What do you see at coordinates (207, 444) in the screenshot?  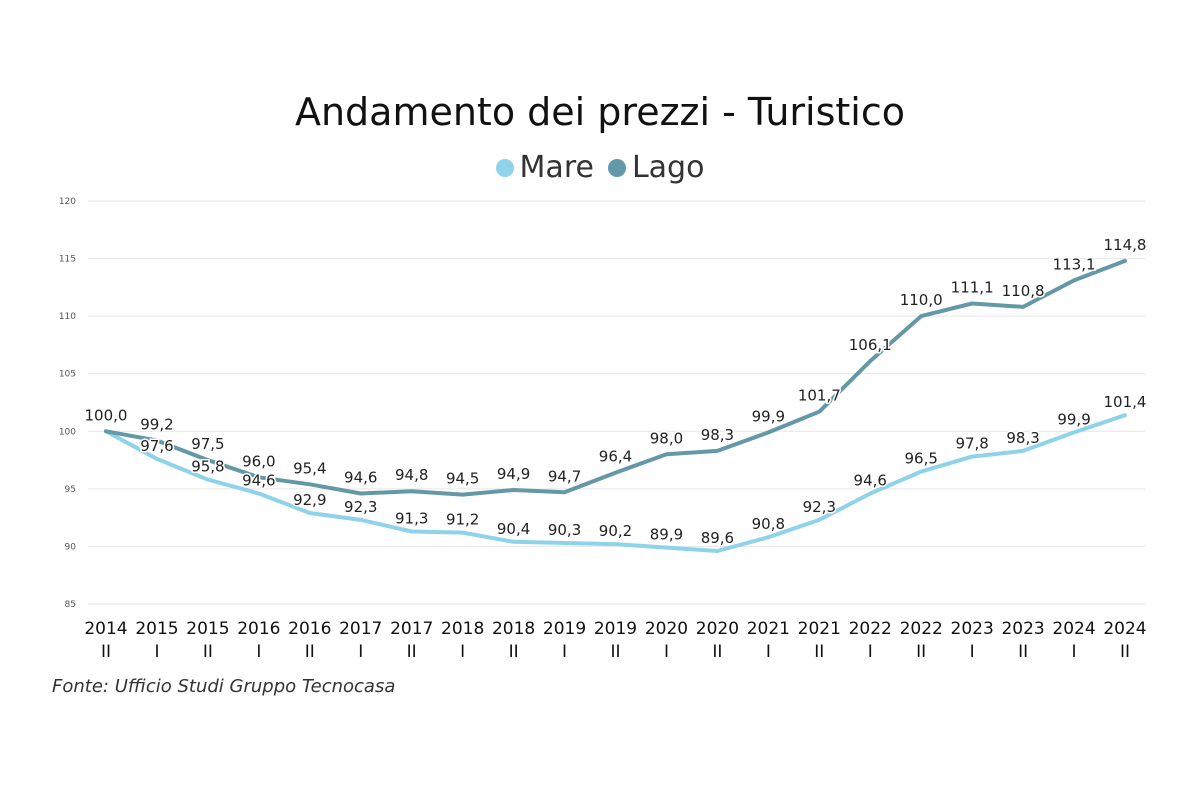 I see `data-label-lago: 97,5` at bounding box center [207, 444].